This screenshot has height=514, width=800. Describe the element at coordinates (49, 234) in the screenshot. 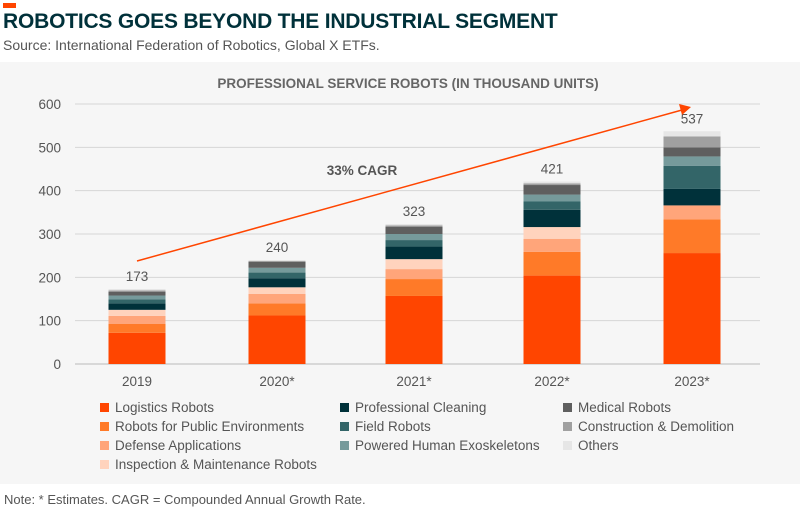

I see `y-tick-label: 300` at that location.